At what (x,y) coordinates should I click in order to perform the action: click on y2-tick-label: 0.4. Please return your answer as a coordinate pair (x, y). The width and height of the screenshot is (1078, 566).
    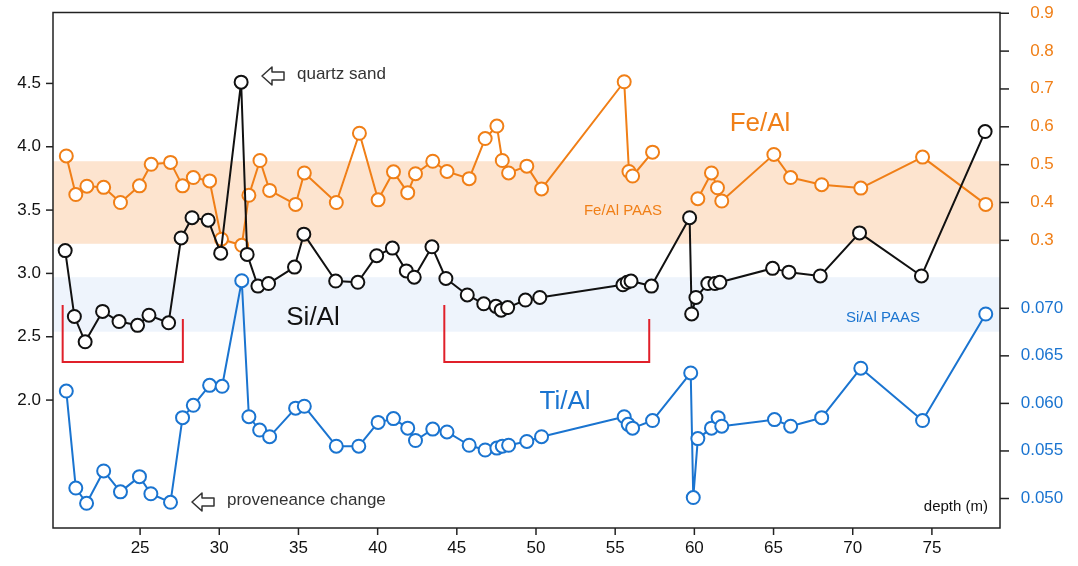
    Looking at the image, I should click on (1042, 201).